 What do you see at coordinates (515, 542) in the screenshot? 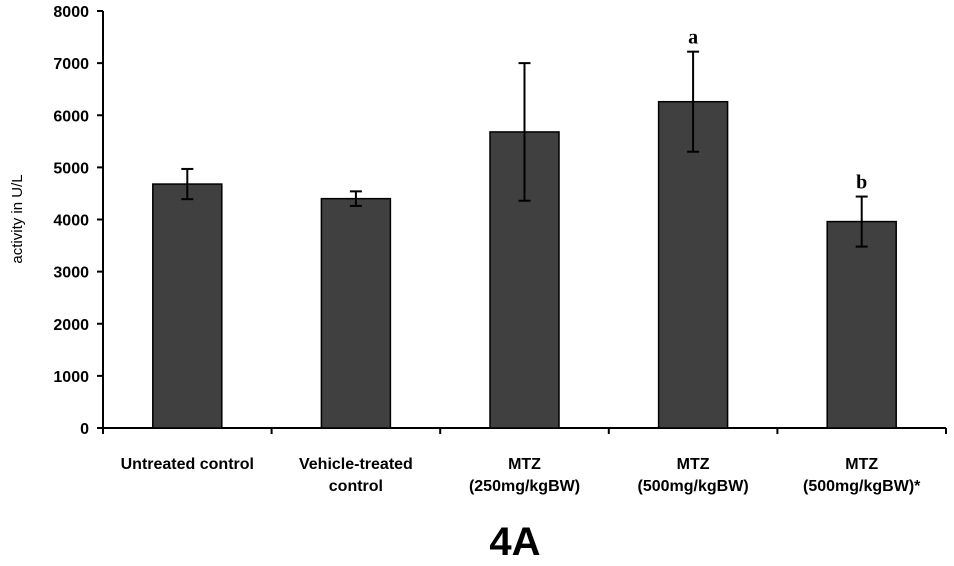
I see `figure-label: 4A` at bounding box center [515, 542].